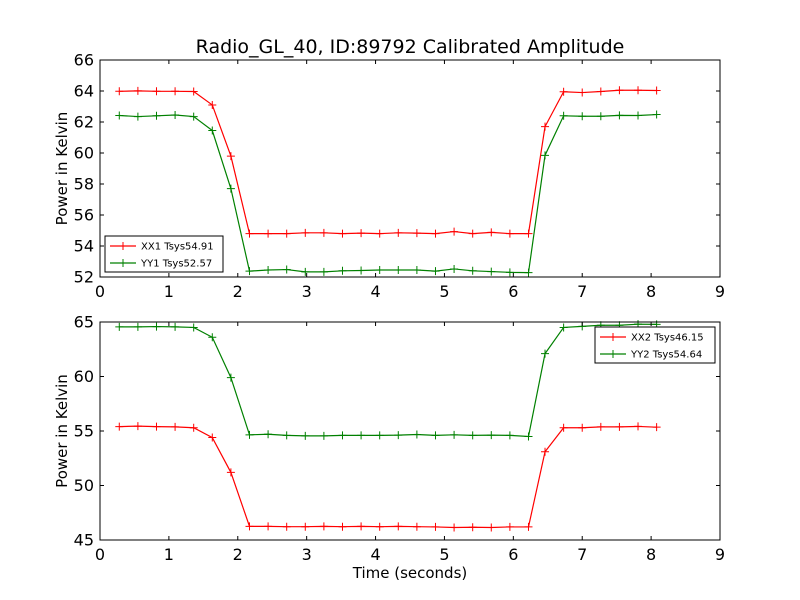 This screenshot has height=600, width=800. Describe the element at coordinates (84, 246) in the screenshot. I see `y-tick-label: 54` at that location.